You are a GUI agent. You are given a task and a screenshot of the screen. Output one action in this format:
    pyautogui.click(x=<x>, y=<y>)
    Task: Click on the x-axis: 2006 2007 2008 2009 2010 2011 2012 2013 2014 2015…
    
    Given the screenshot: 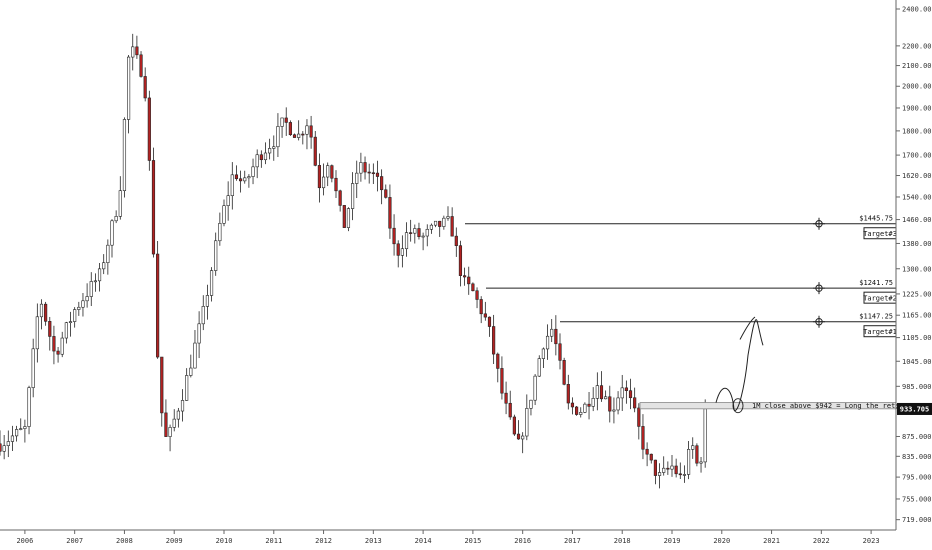 What is the action you would take?
    pyautogui.click(x=448, y=537)
    